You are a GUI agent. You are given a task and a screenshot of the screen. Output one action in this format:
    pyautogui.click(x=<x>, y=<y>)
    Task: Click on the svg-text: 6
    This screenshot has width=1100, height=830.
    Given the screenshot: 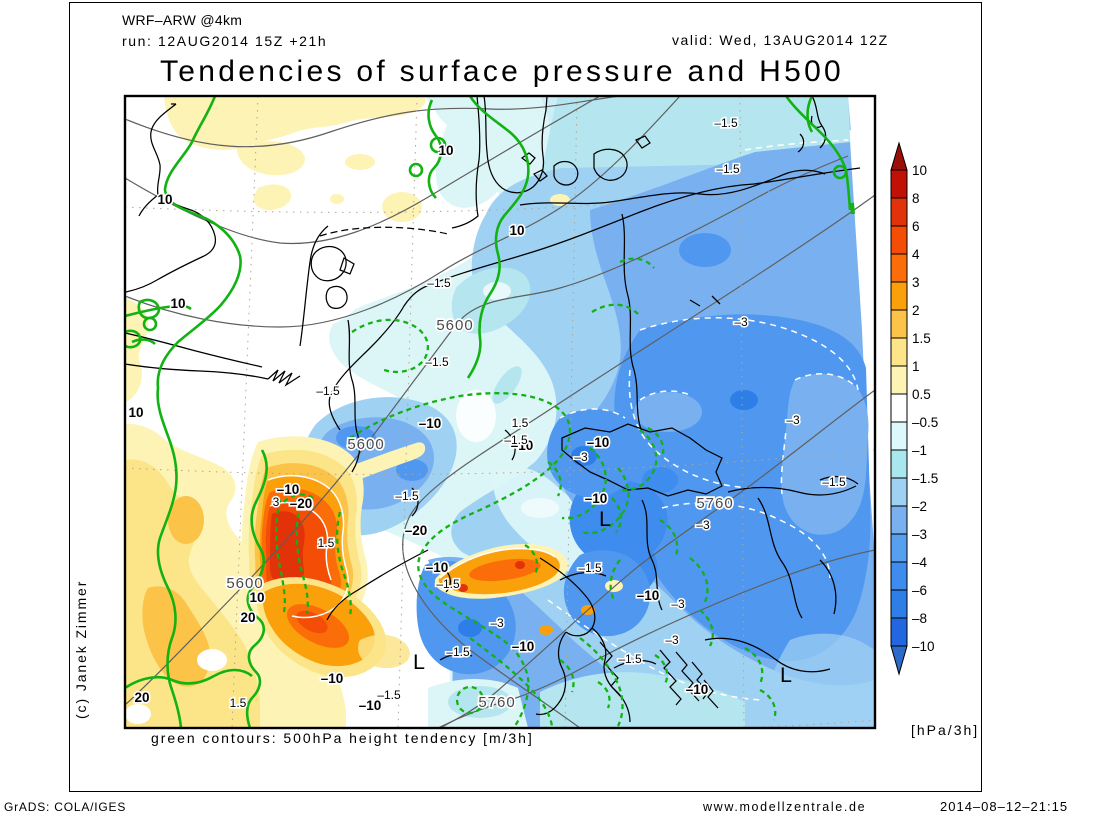 What is the action you would take?
    pyautogui.click(x=916, y=226)
    